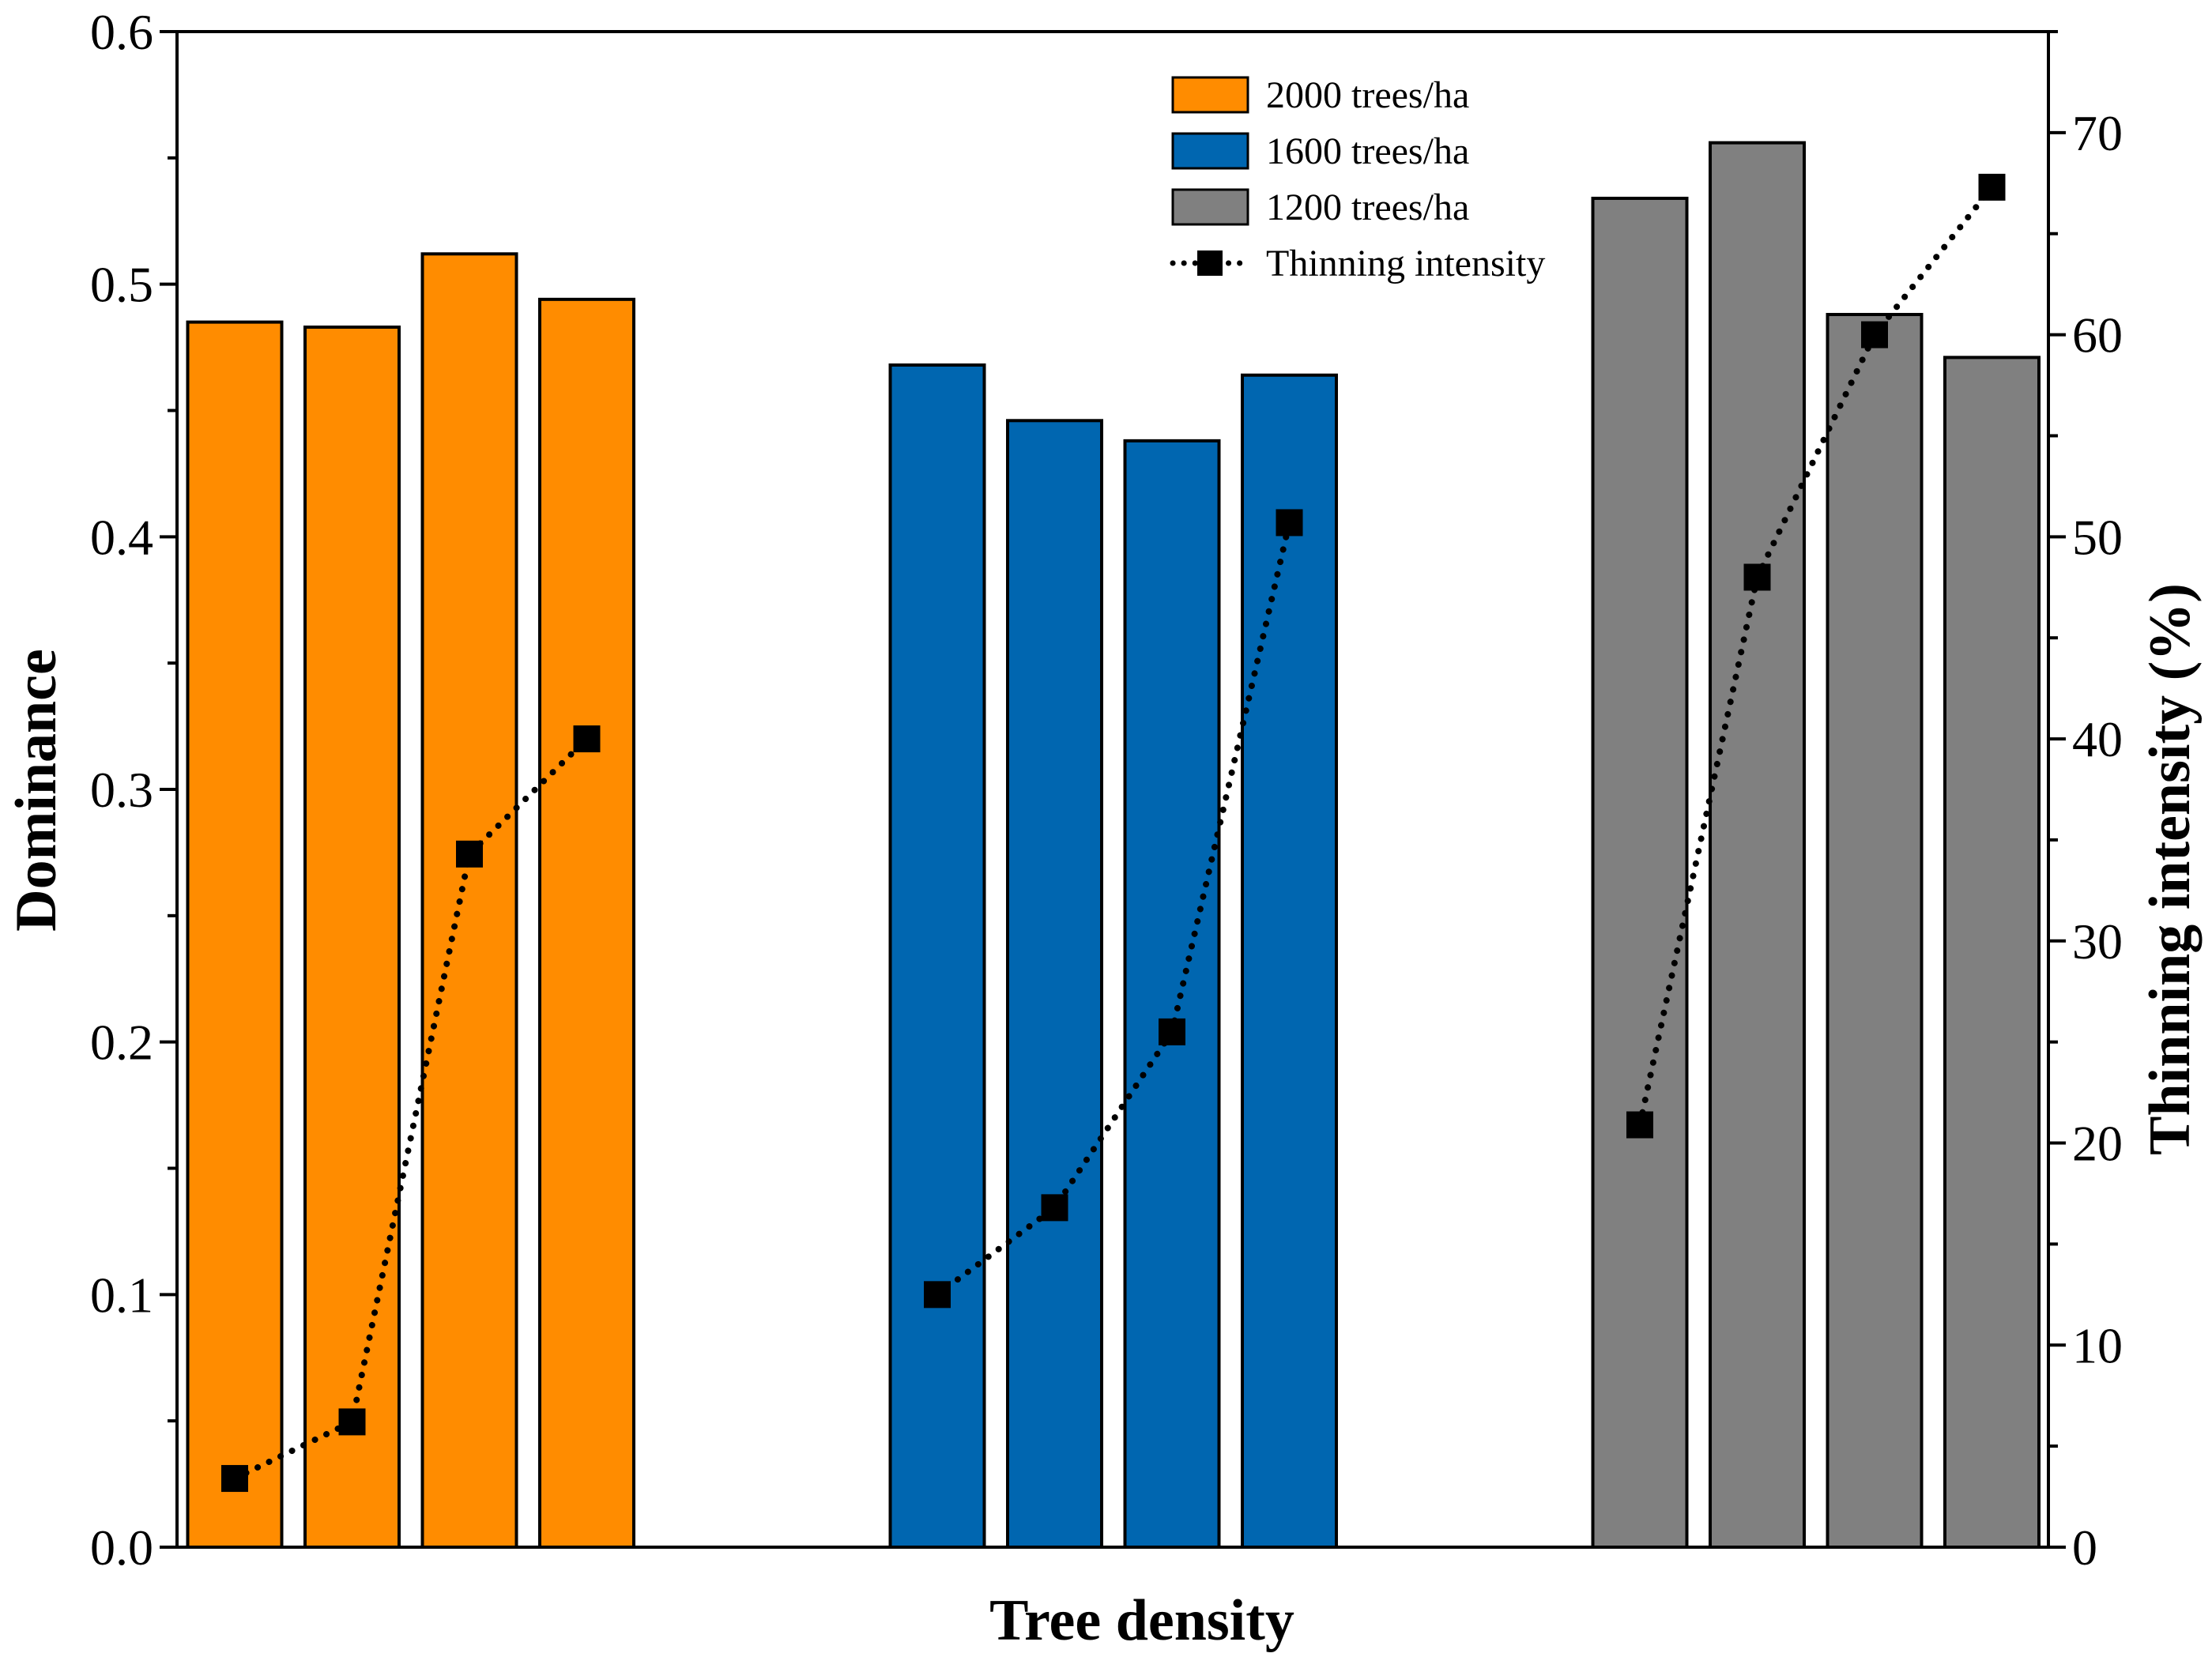  I want to click on y-tick-label-5: 0.5, so click(122, 285).